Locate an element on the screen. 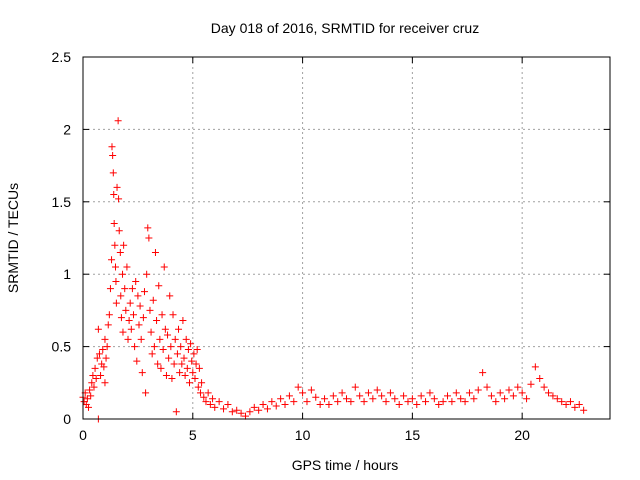  x-tick-label: 5 is located at coordinates (193, 435).